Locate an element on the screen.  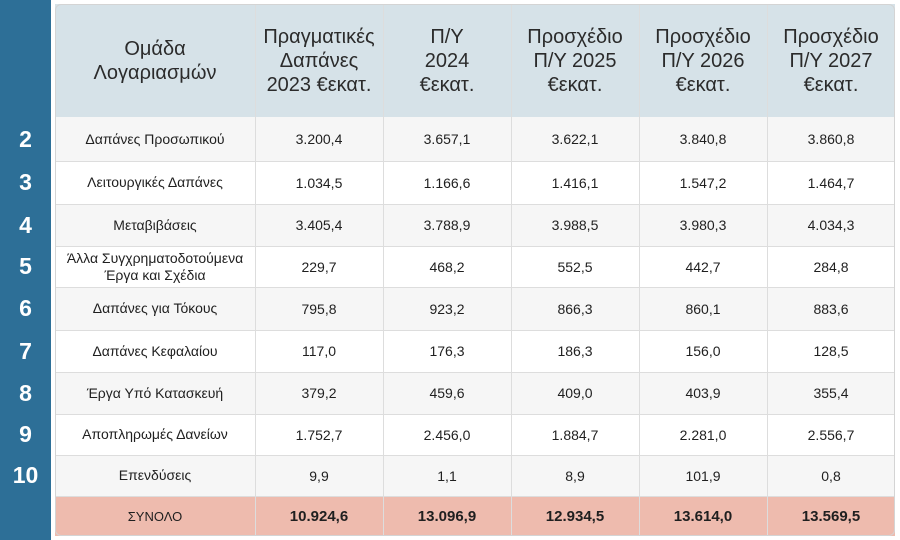
table-cell-text: 3.788,9 is located at coordinates (447, 225).